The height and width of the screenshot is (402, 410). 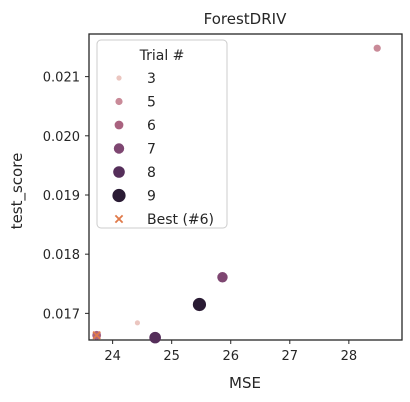 What do you see at coordinates (151, 150) in the screenshot?
I see `legend-label: 7` at bounding box center [151, 150].